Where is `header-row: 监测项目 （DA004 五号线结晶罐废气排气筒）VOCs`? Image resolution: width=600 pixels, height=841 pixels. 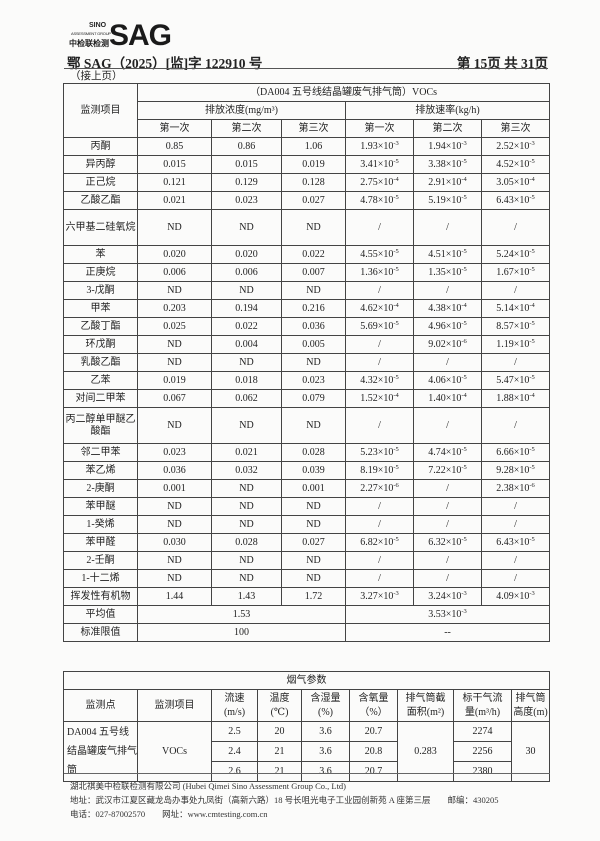 header-row: 监测项目 （DA004 五号线结晶罐废气排气筒）VOCs is located at coordinates (307, 110).